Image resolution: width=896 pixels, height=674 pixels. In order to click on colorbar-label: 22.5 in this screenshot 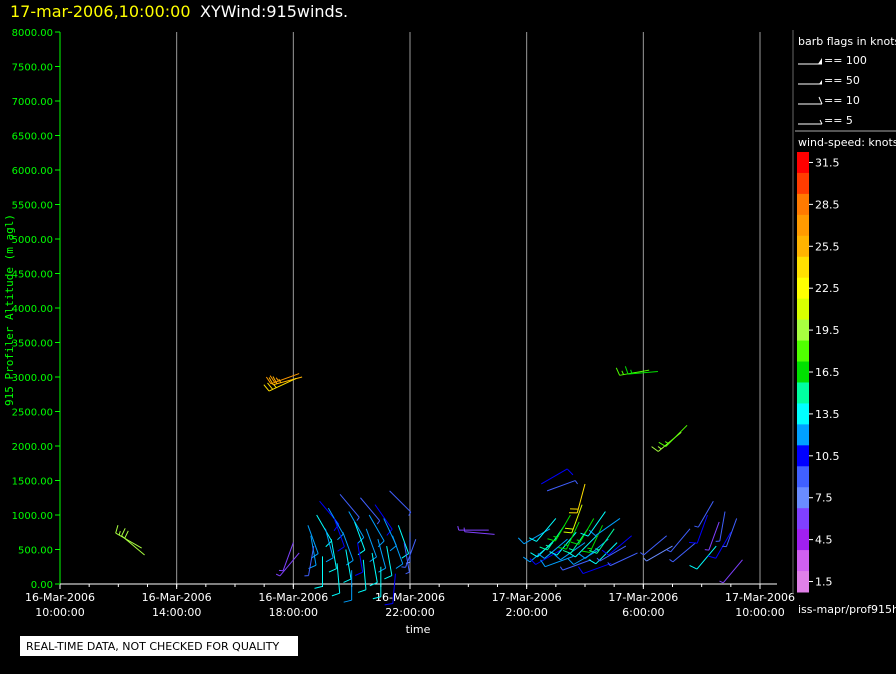, I will do `click(827, 288)`.